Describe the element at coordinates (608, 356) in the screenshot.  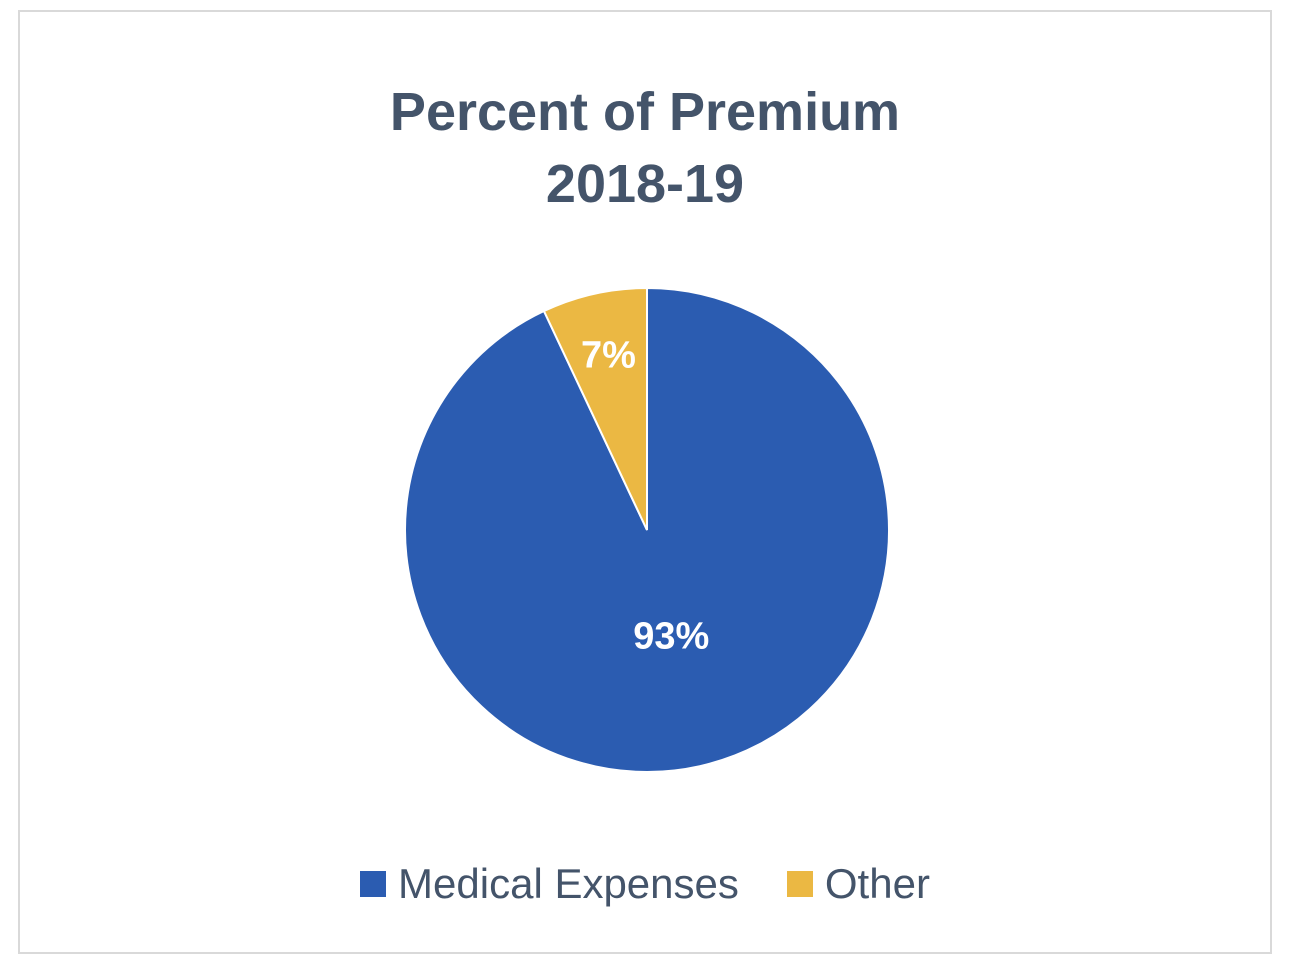
I see `data-label-other: 7%` at that location.